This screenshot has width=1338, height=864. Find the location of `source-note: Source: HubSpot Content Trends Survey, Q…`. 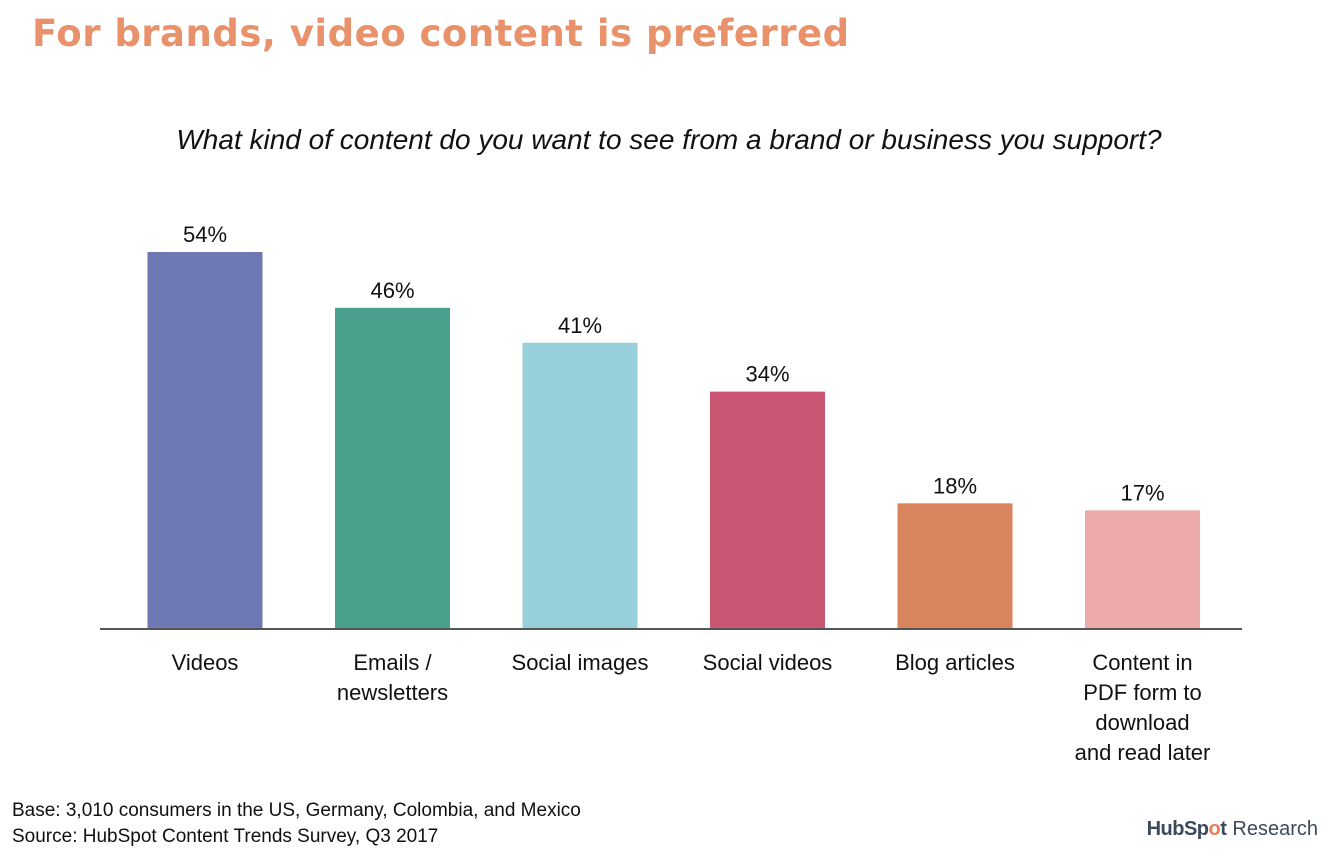

source-note: Source: HubSpot Content Trends Survey, Q… is located at coordinates (225, 836).